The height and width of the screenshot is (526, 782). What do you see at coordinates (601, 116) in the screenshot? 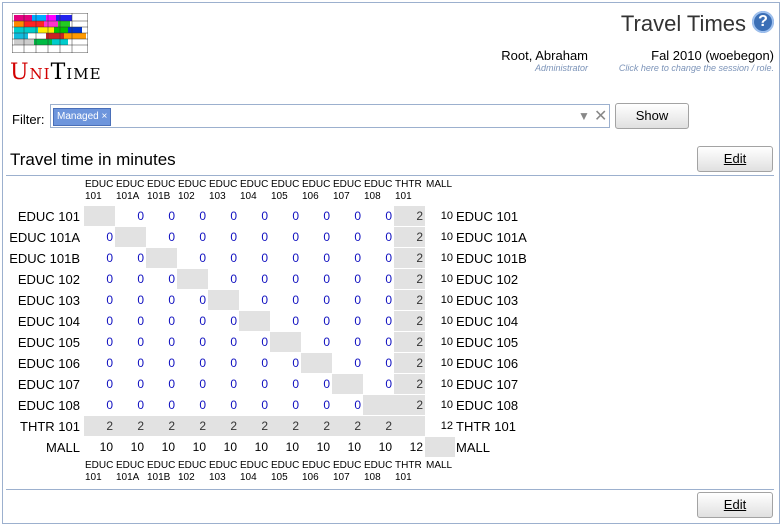
I see `filter-clear-icon: ✕` at bounding box center [601, 116].